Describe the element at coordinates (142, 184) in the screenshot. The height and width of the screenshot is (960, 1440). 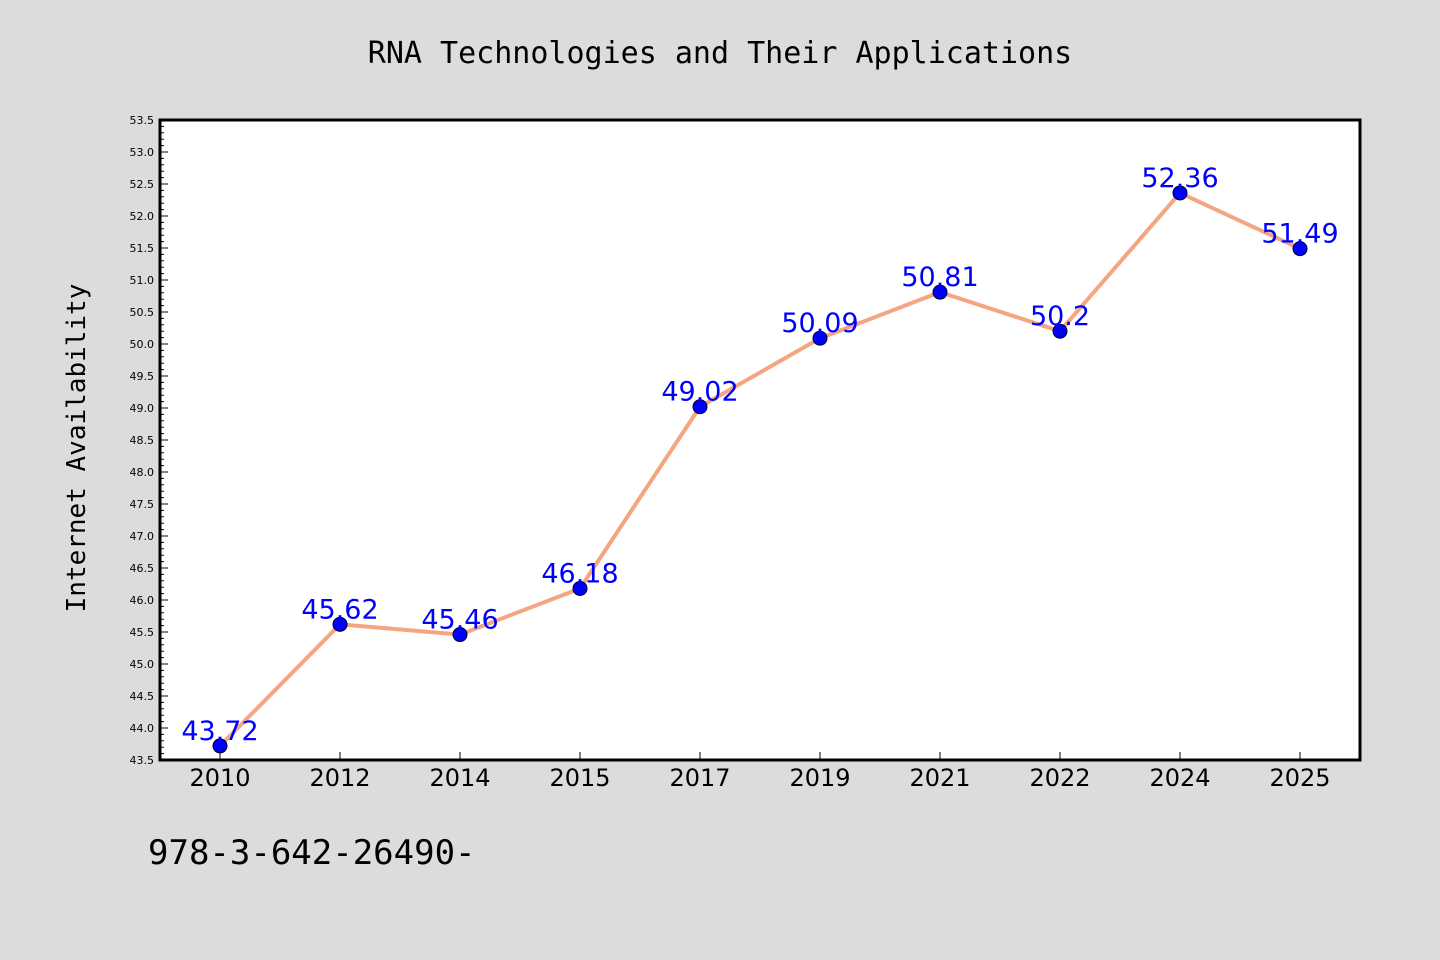
I see `y-tick-label: 52.5` at that location.